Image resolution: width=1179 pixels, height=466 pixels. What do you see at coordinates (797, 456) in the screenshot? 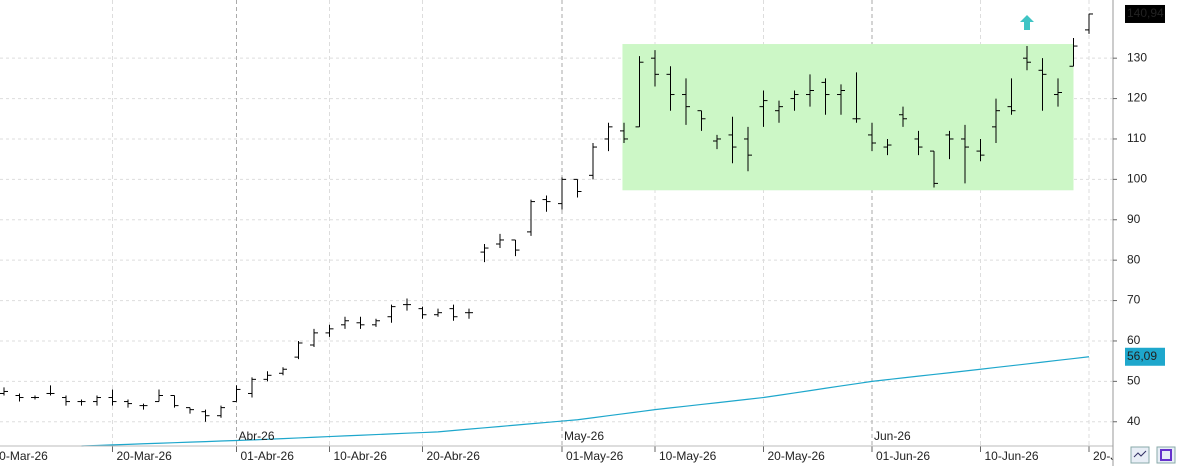
I see `x-tick-label: 20-May-26` at bounding box center [797, 456].